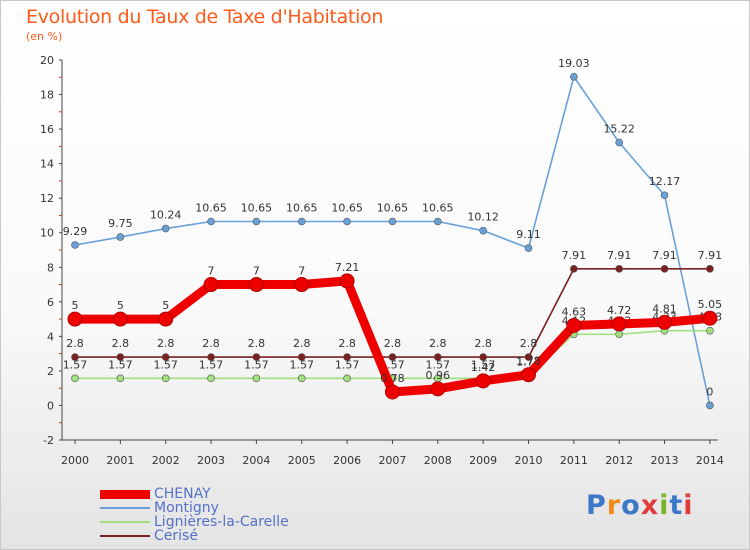 The height and width of the screenshot is (550, 750). I want to click on x-tick-label: 2008, so click(438, 460).